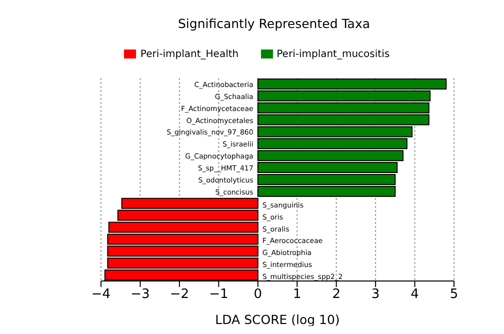 The width and height of the screenshot is (504, 334). What do you see at coordinates (140, 294) in the screenshot?
I see `x-tick-label: −3` at bounding box center [140, 294].